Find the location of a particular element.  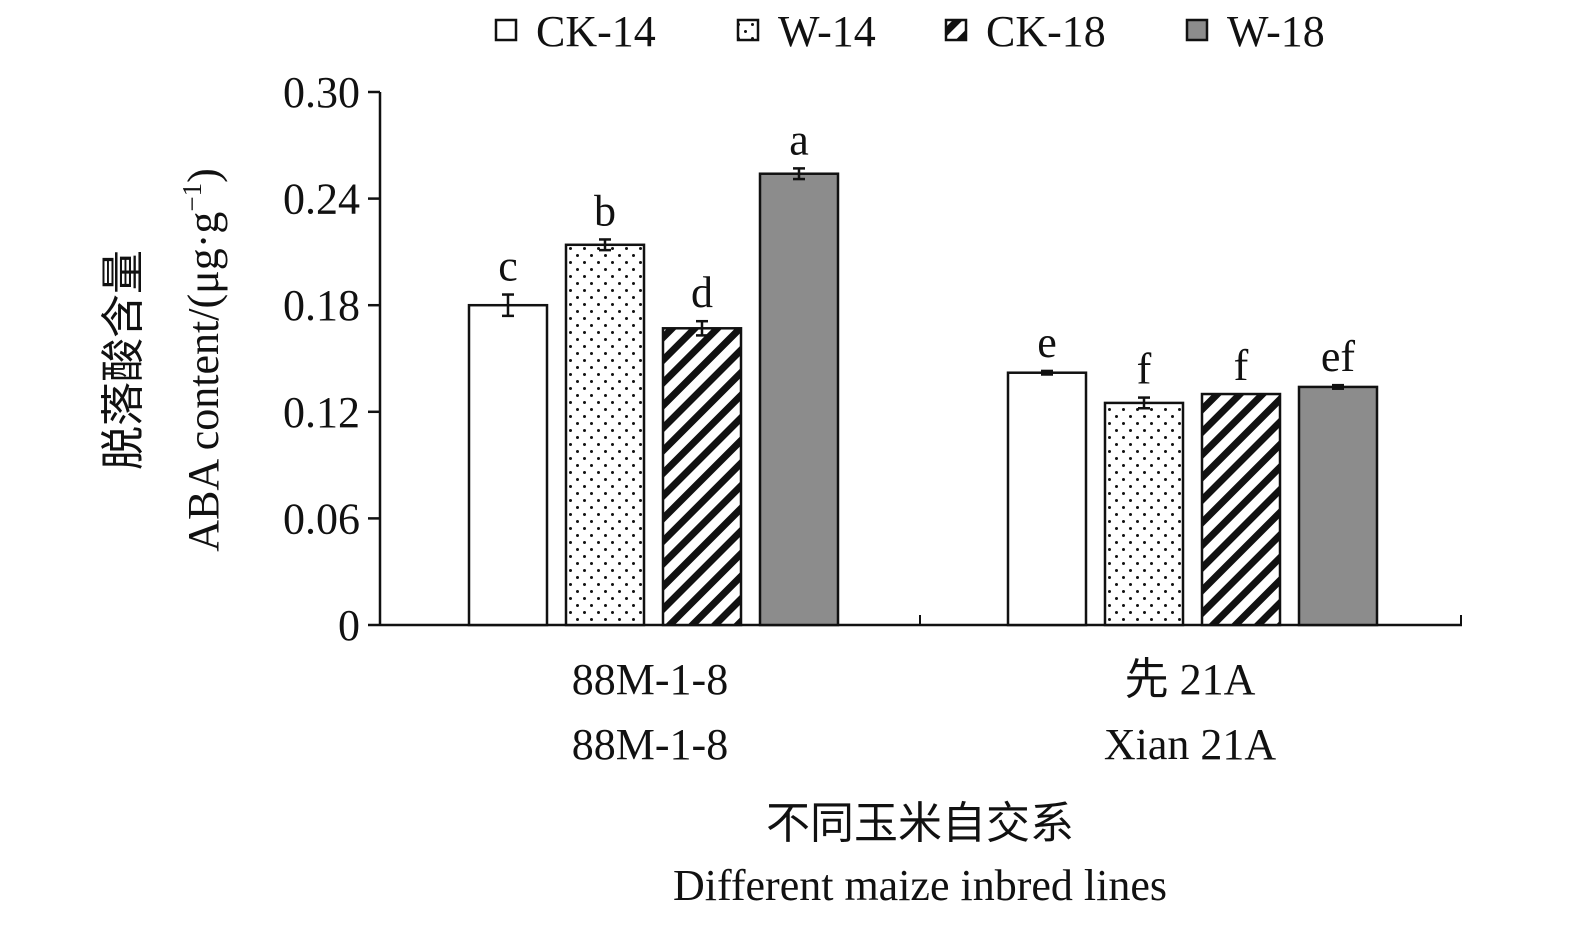

x-category-label-en: Xian 21A is located at coordinates (1190, 744).